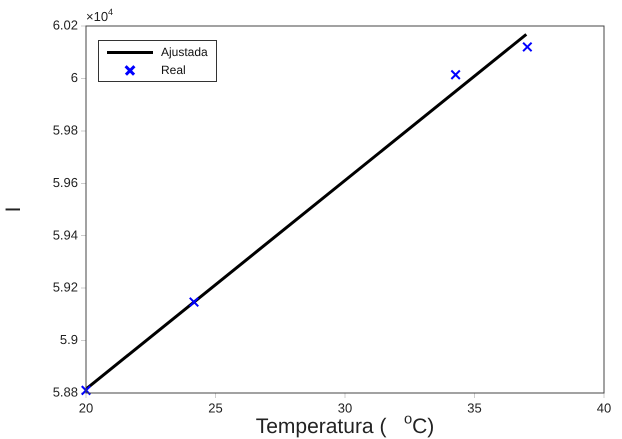 The width and height of the screenshot is (622, 439). I want to click on y-tick-label: 5.98, so click(65, 130).